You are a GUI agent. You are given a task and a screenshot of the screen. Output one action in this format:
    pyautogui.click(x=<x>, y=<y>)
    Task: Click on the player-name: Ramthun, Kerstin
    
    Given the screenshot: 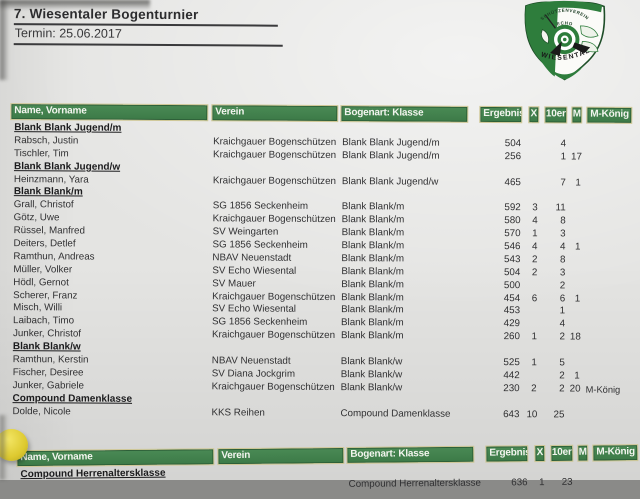 What is the action you would take?
    pyautogui.click(x=50, y=360)
    